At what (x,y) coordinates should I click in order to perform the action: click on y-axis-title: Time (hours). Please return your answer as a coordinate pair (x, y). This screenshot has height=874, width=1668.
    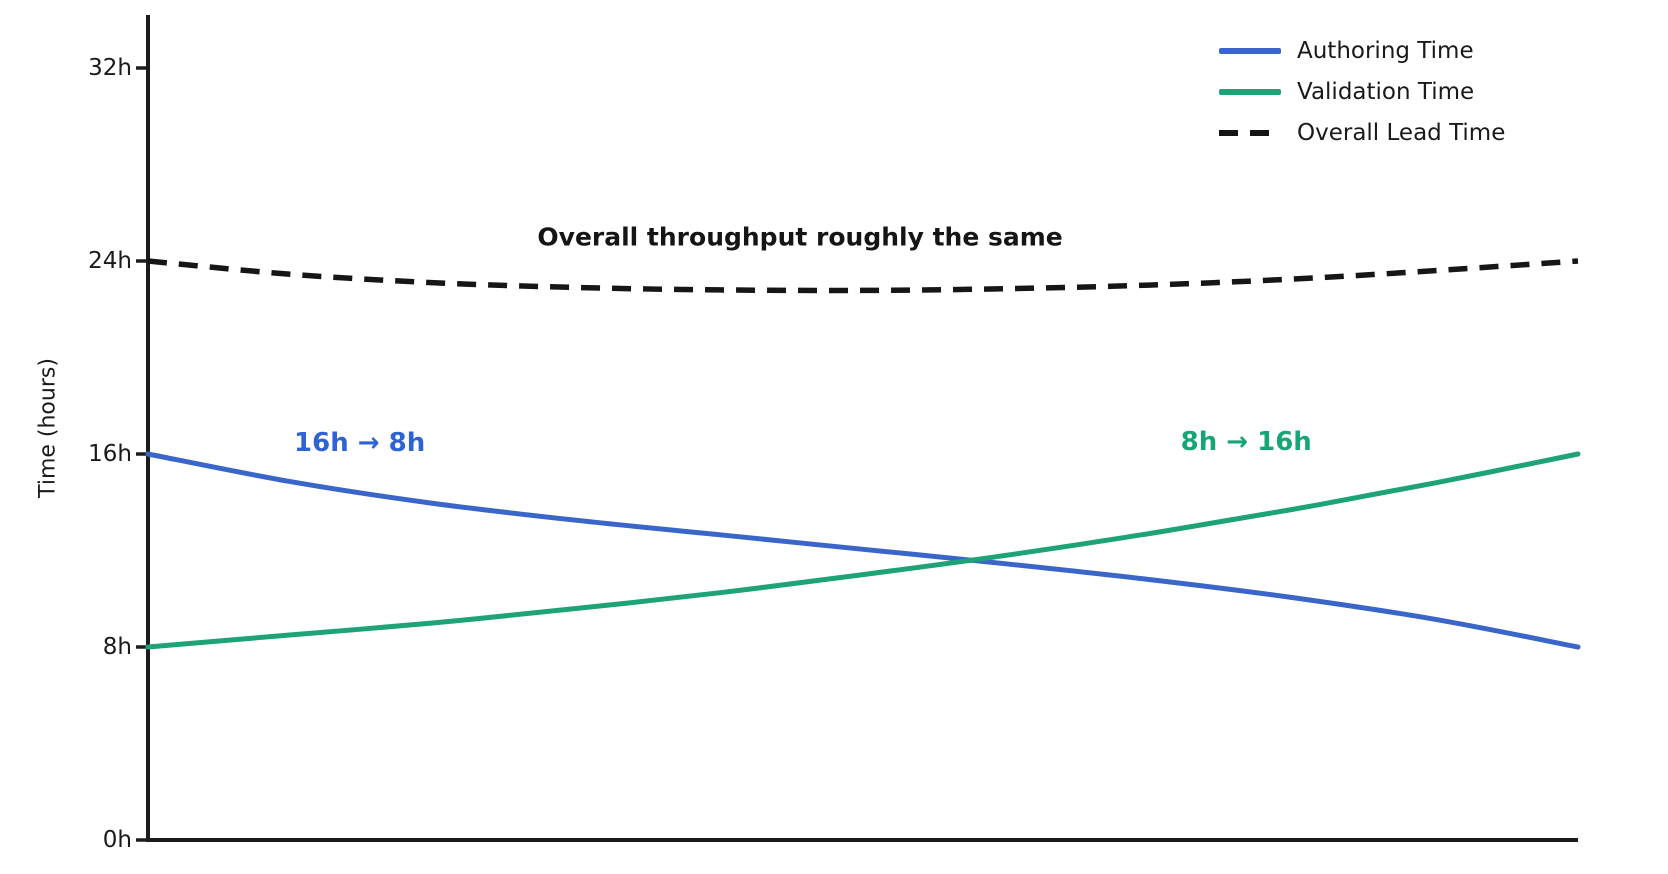
    Looking at the image, I should click on (48, 428).